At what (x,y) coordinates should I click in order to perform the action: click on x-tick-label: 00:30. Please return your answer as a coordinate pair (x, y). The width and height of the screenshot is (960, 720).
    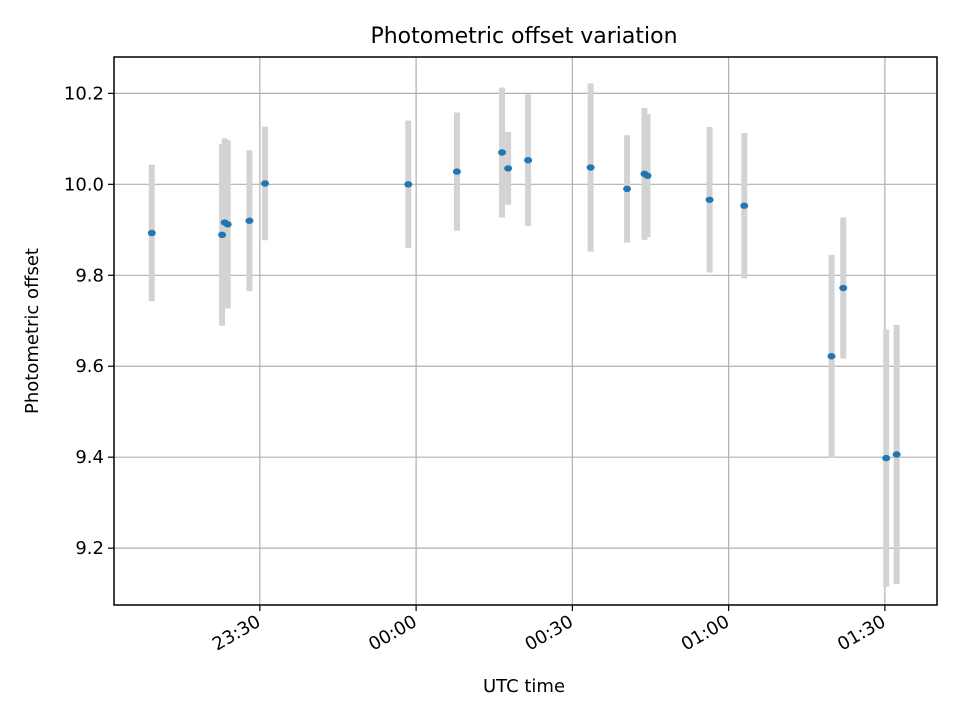
    Looking at the image, I should click on (548, 633).